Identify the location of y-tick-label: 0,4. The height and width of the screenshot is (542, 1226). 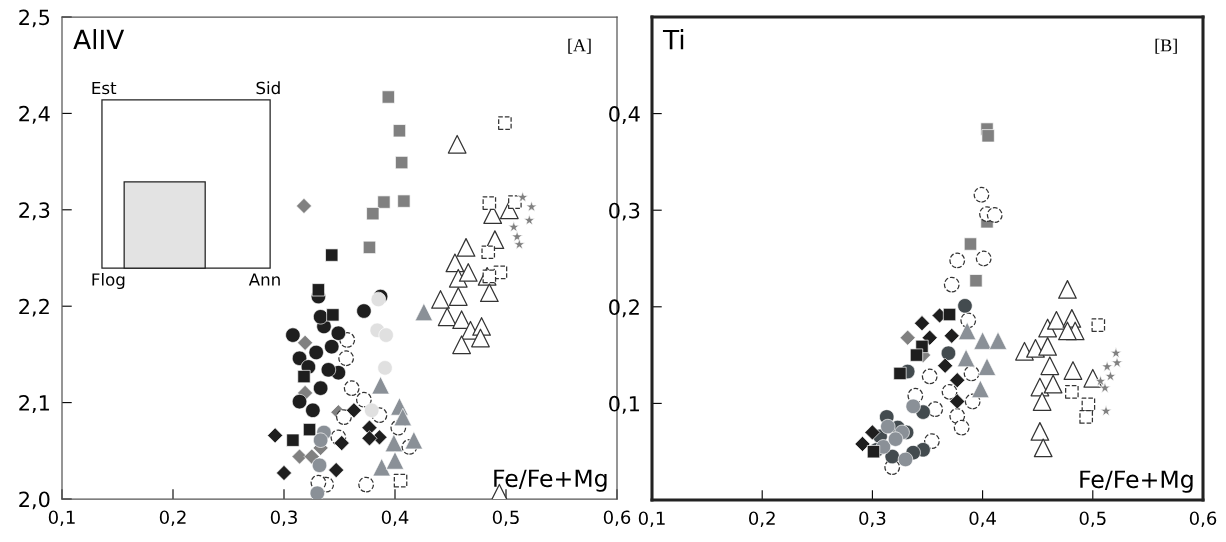
(624, 115).